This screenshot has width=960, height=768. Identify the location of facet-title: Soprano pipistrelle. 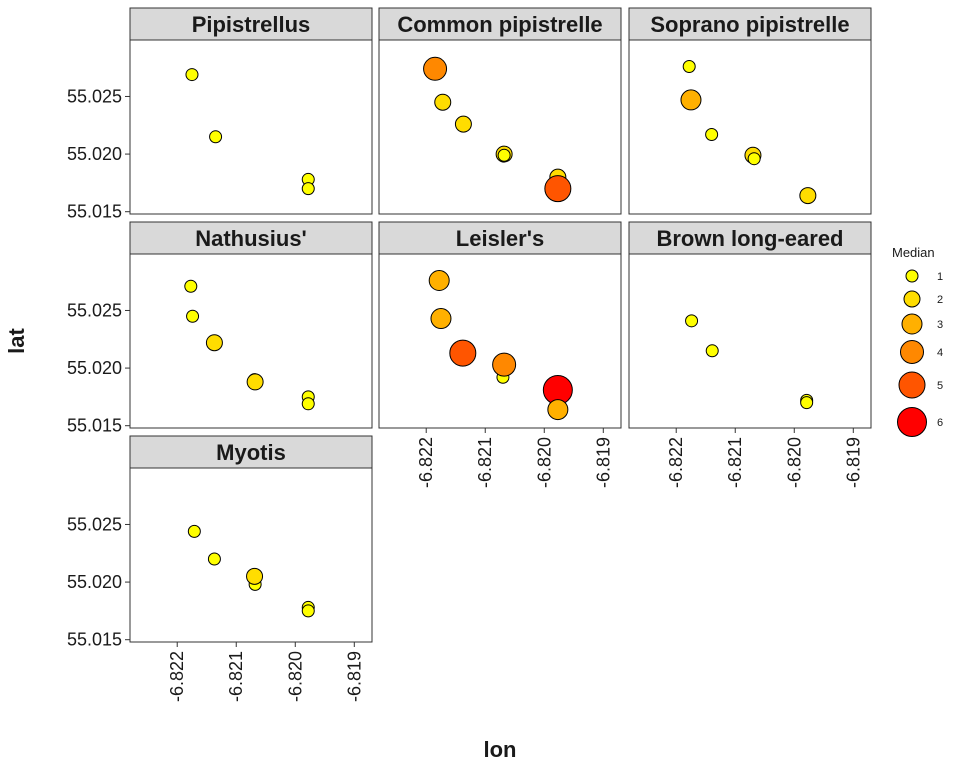
(749, 24).